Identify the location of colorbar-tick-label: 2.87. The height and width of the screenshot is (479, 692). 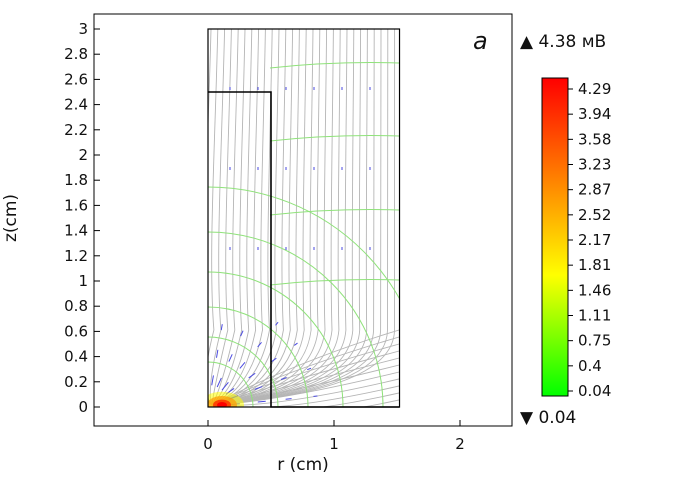
(594, 190).